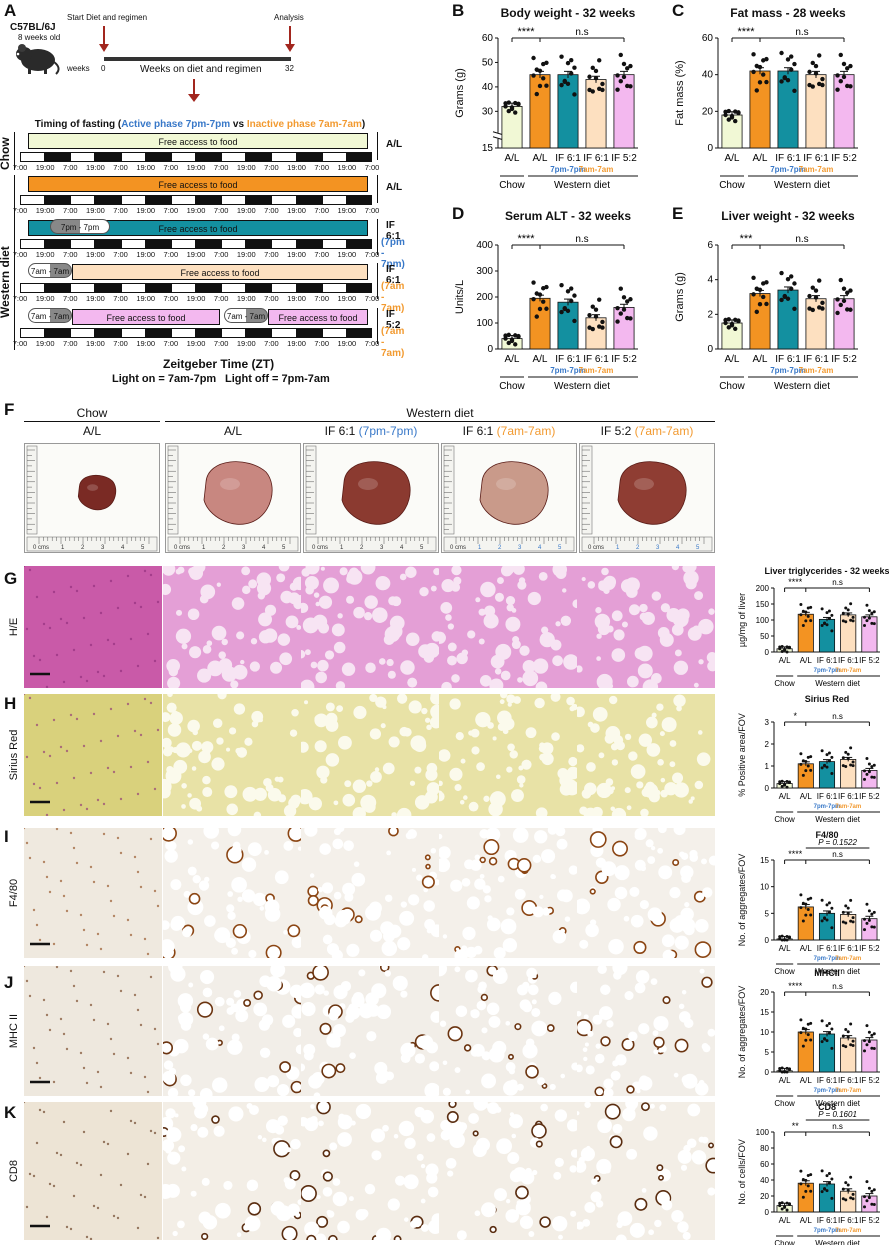  Describe the element at coordinates (582, 386) in the screenshot. I see `group-label-western: Western diet` at that location.